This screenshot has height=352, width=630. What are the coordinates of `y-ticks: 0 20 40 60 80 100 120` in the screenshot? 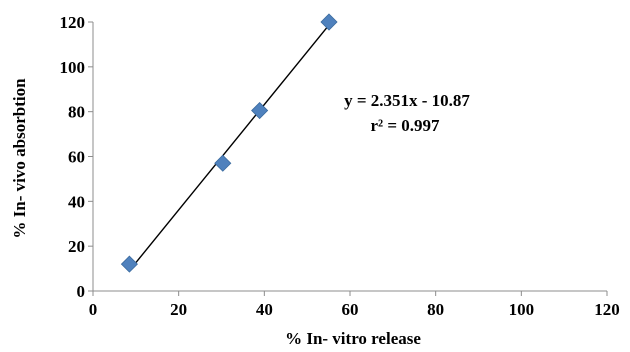 It's located at (76, 157).